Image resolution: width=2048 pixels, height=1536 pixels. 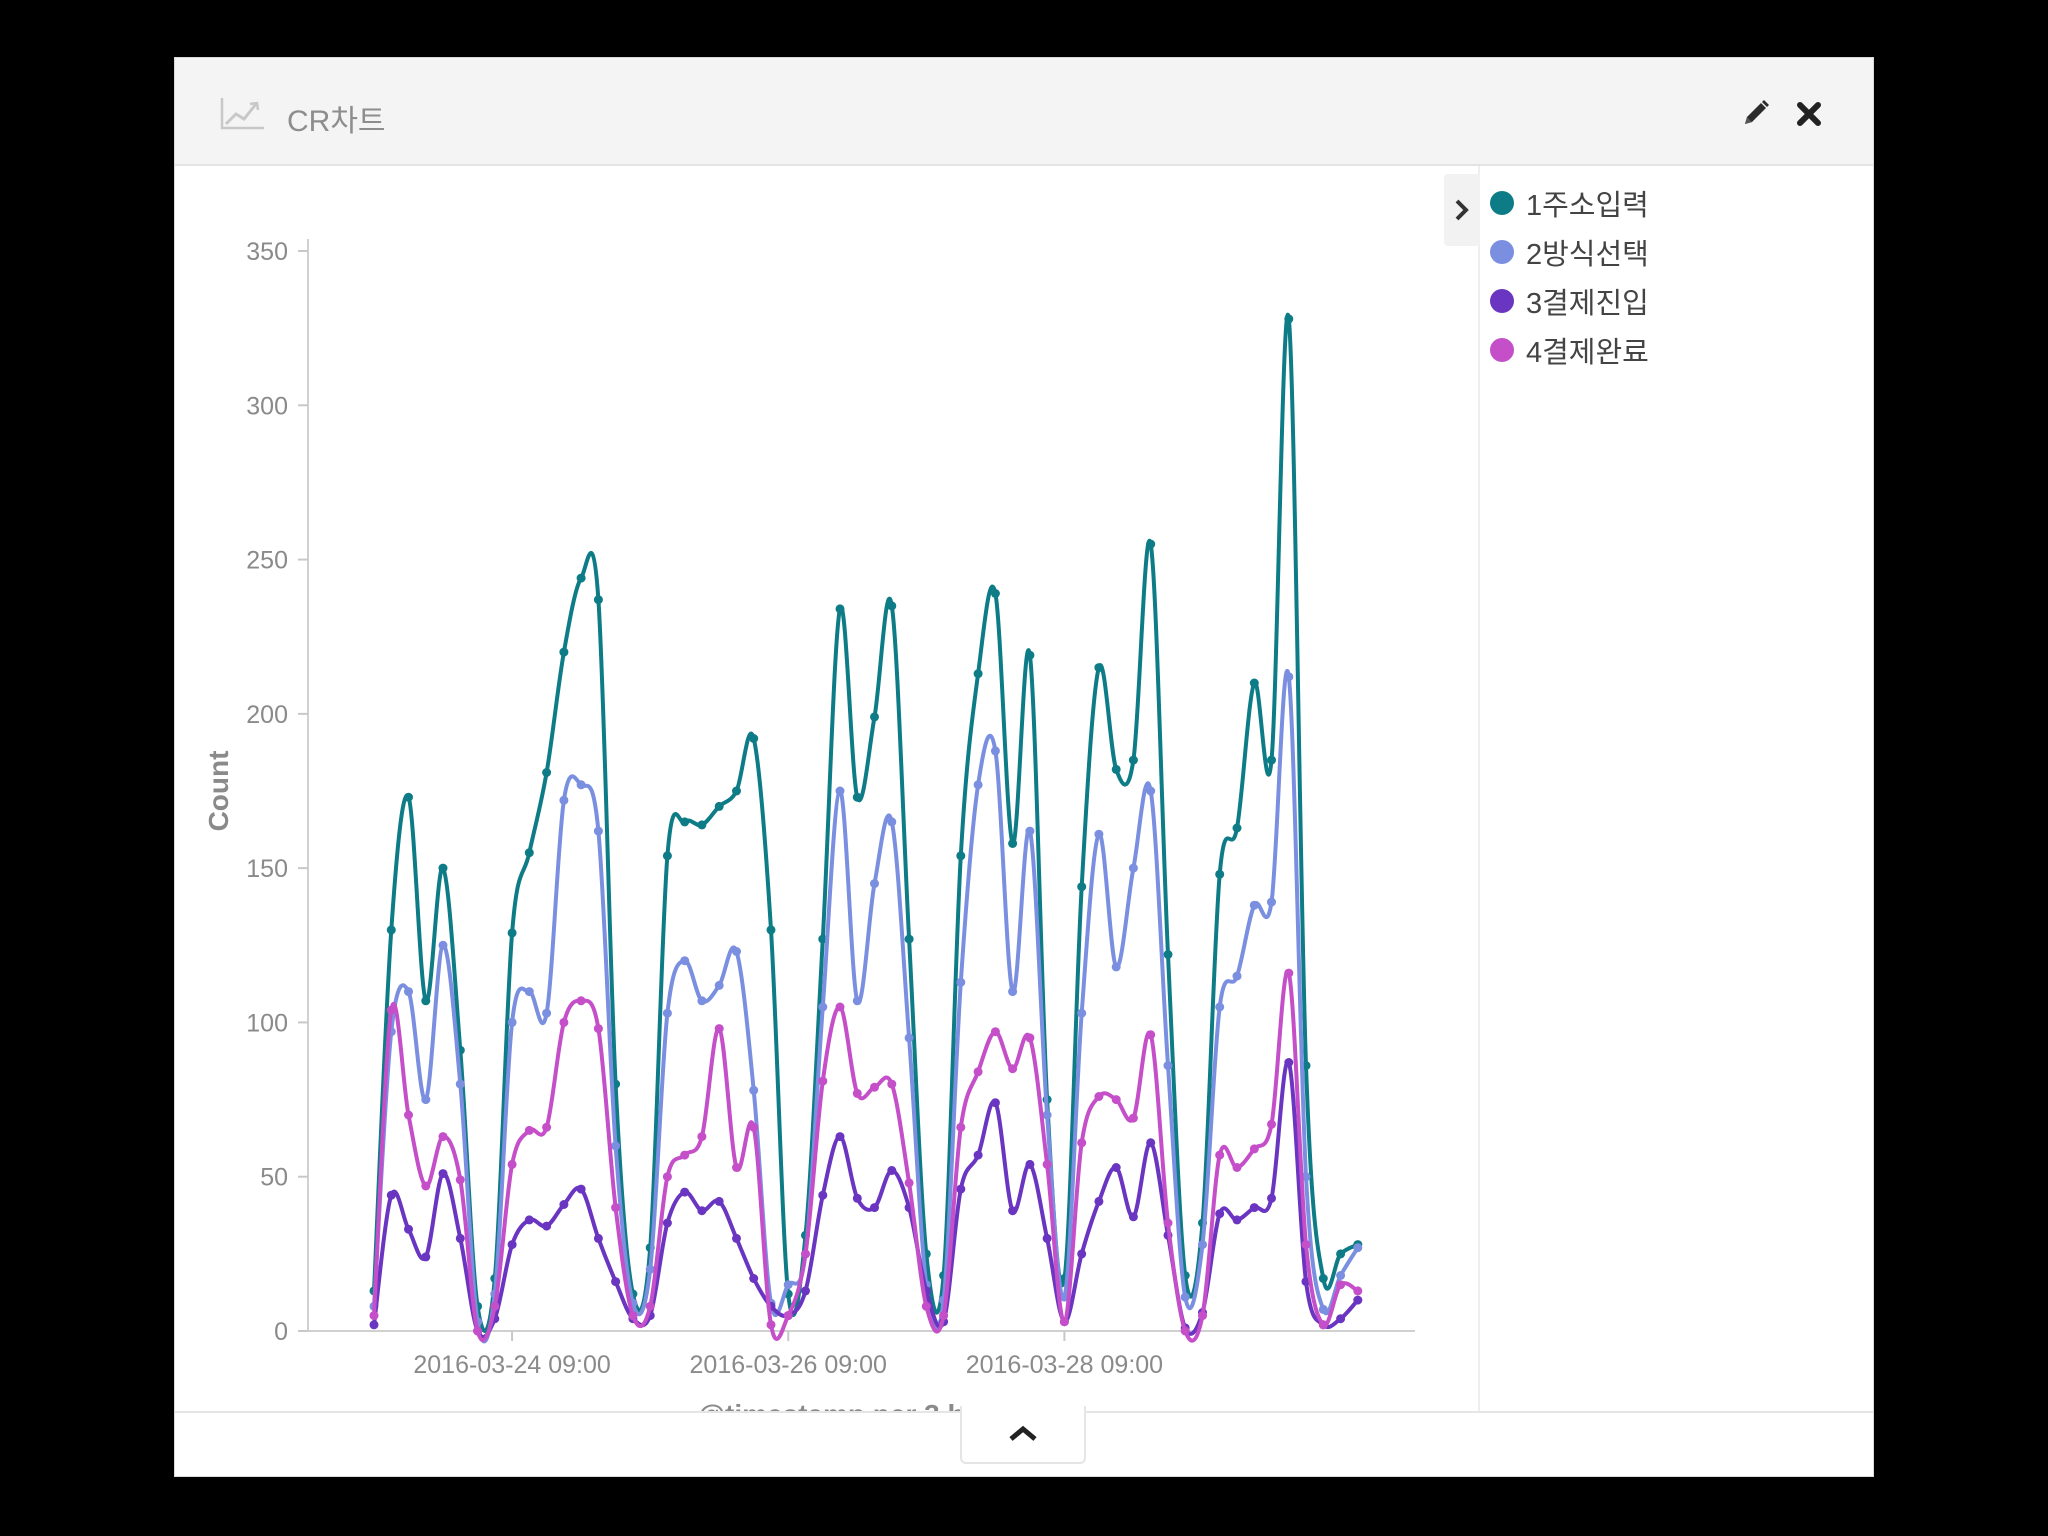 I want to click on y-tick-label: 100, so click(x=267, y=1023).